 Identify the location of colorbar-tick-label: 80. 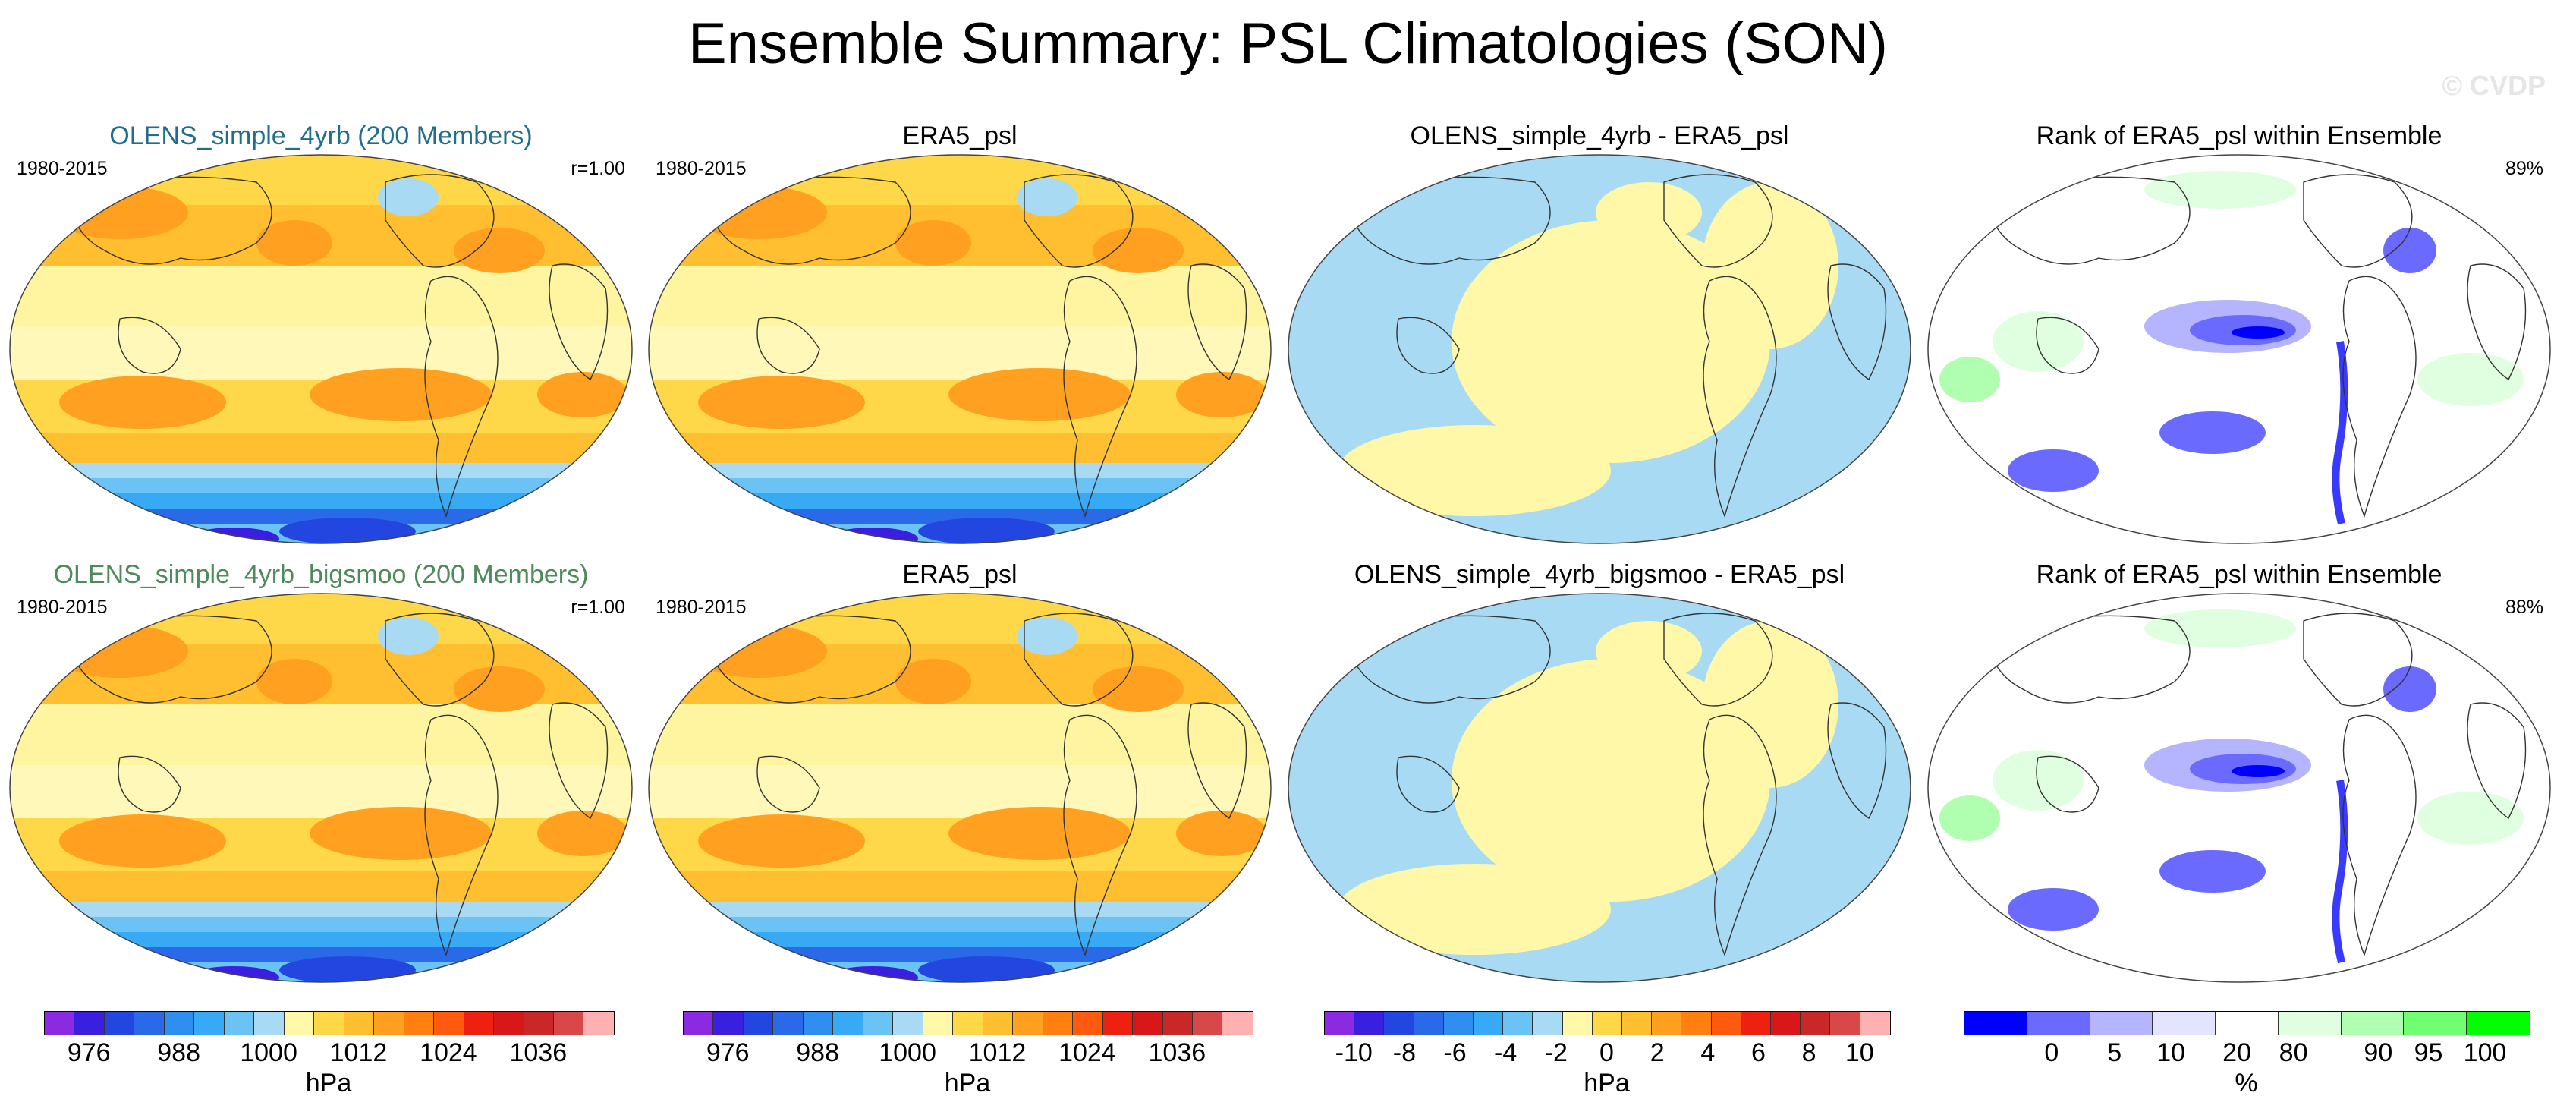
(2293, 1052).